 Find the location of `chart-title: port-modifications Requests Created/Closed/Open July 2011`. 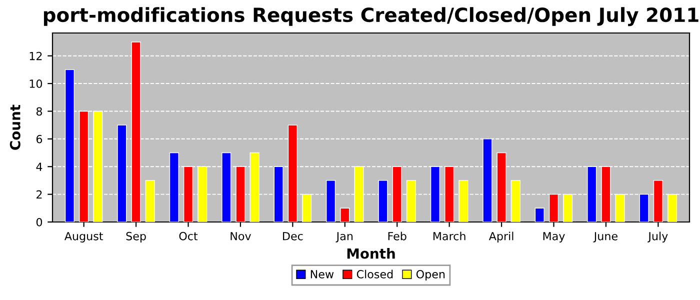

chart-title: port-modifications Requests Created/Closed/Open July 2011 is located at coordinates (371, 16).